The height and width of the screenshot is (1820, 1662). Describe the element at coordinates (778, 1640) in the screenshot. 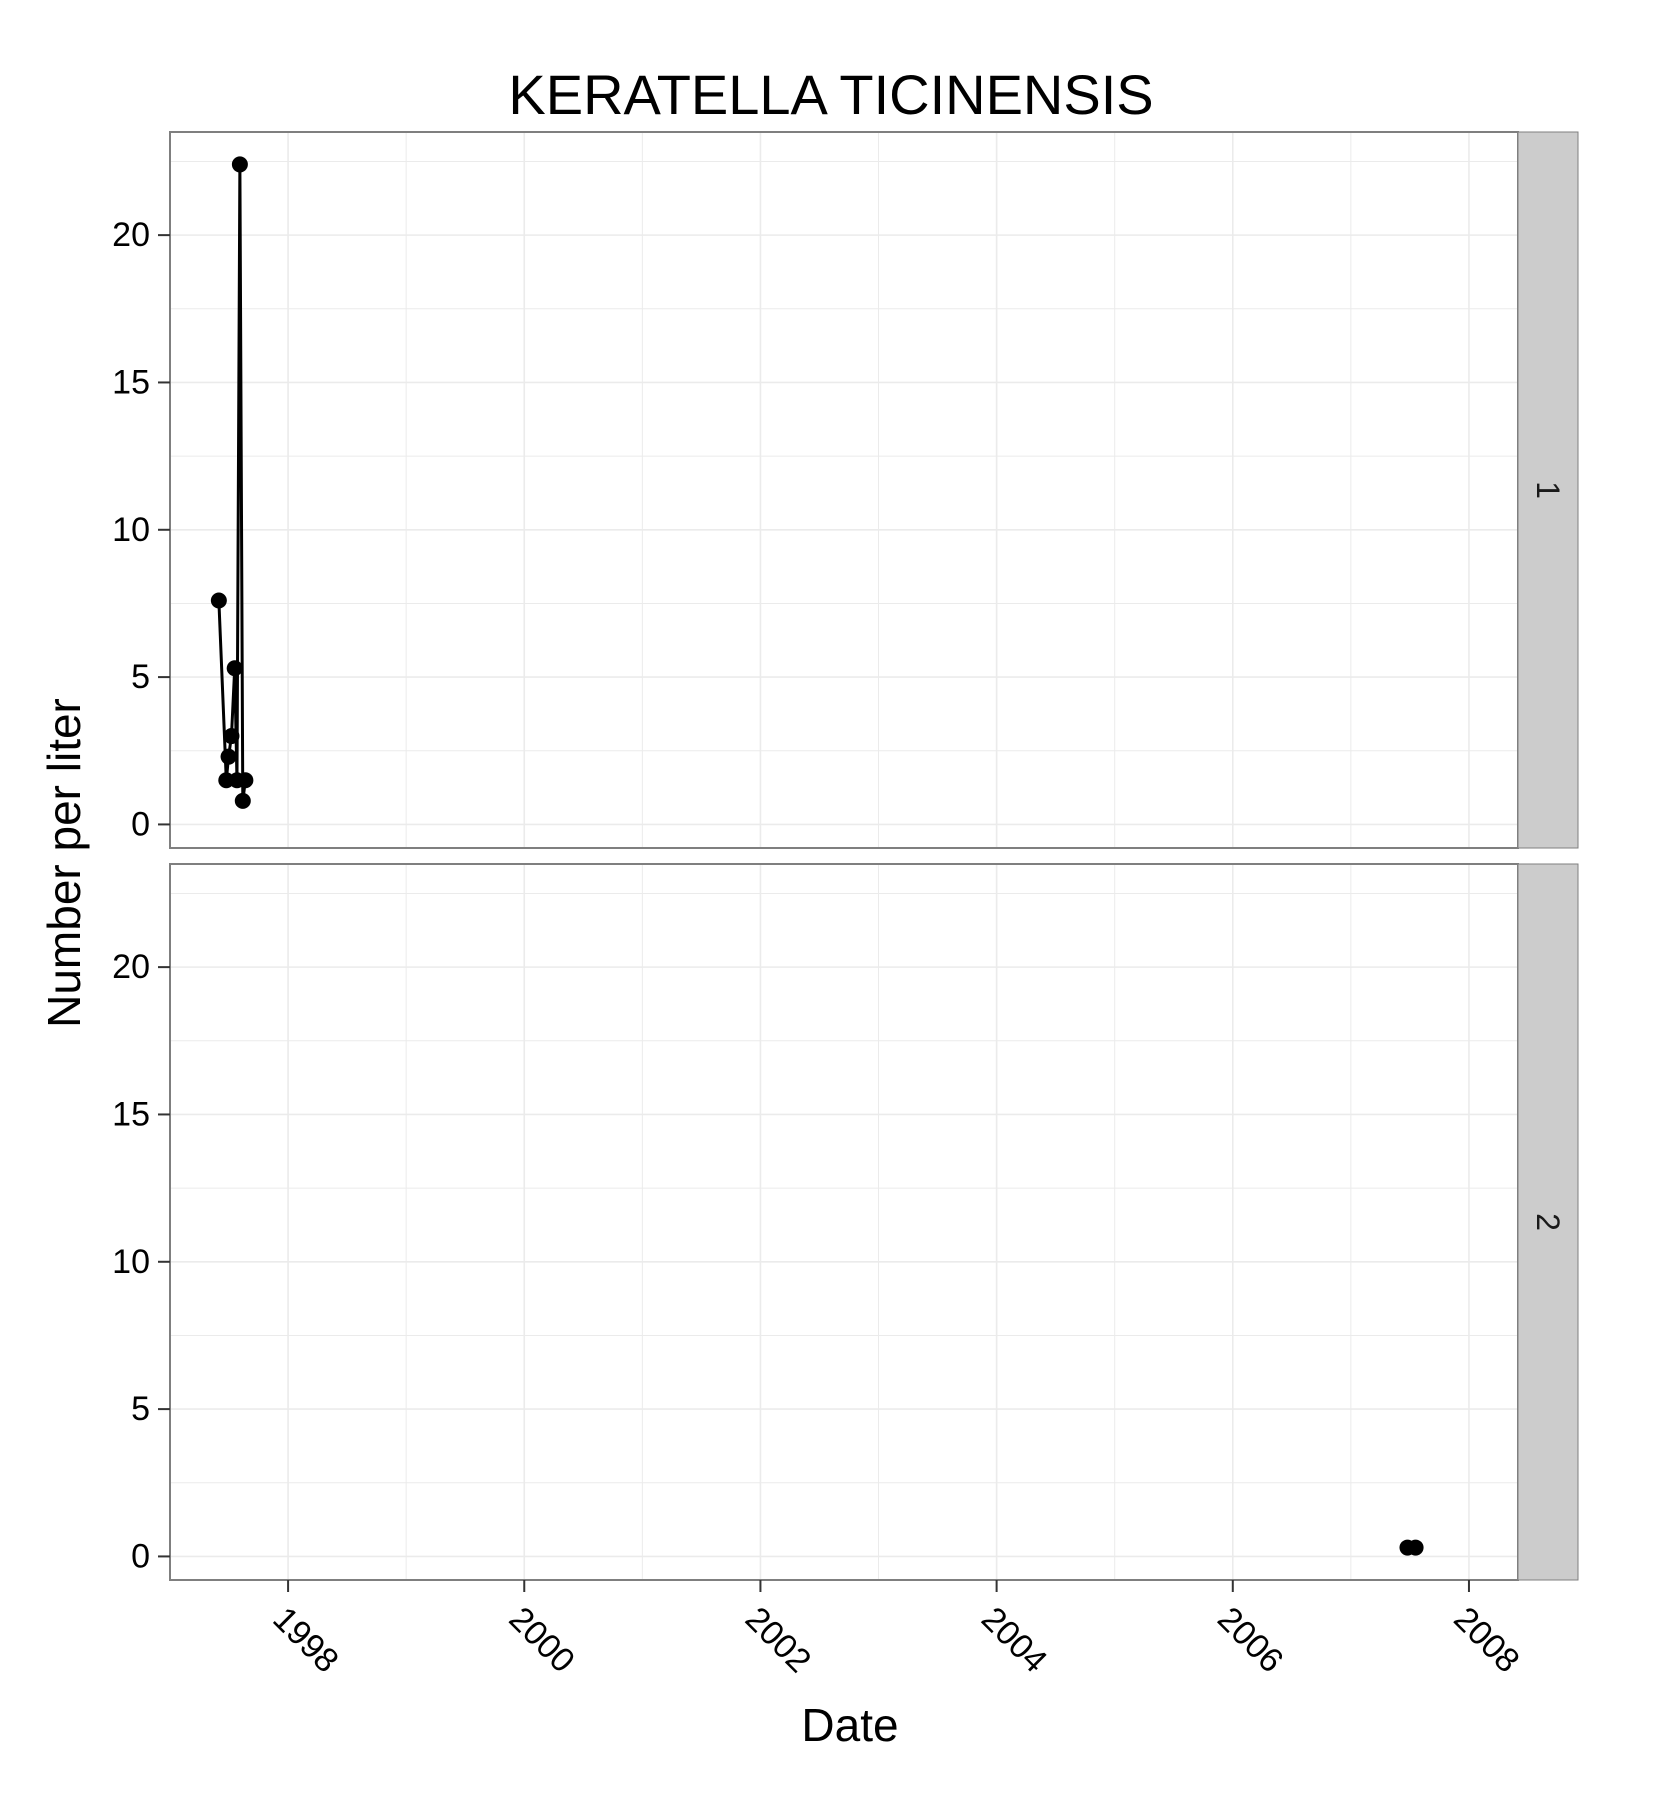

I see `x-tick-label: 2002` at that location.